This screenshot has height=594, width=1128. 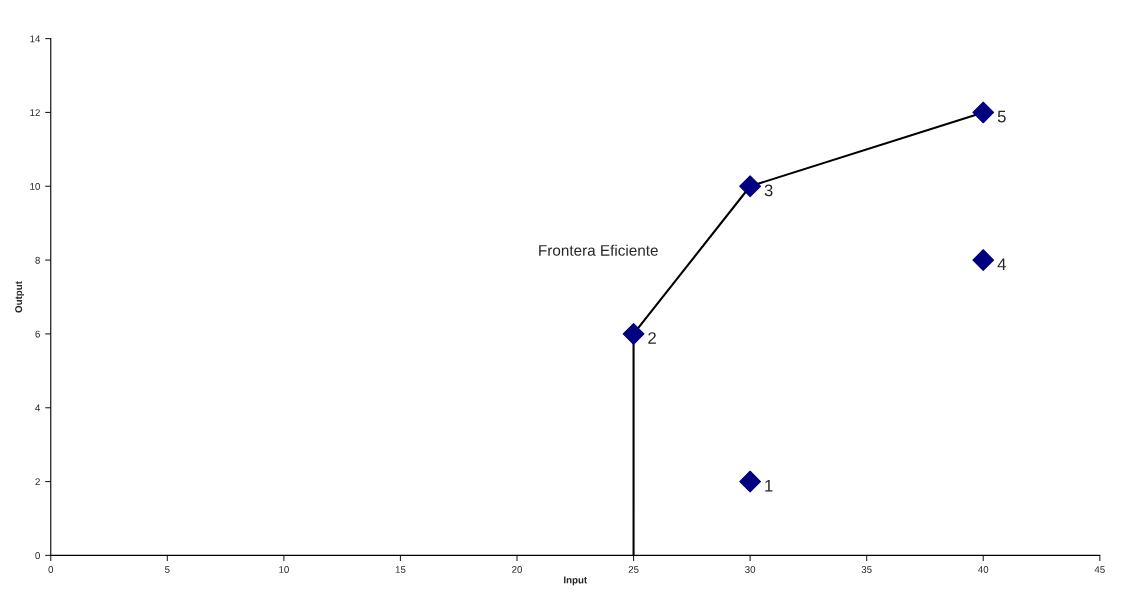 I want to click on annotation: Frontera Eficiente, so click(x=598, y=250).